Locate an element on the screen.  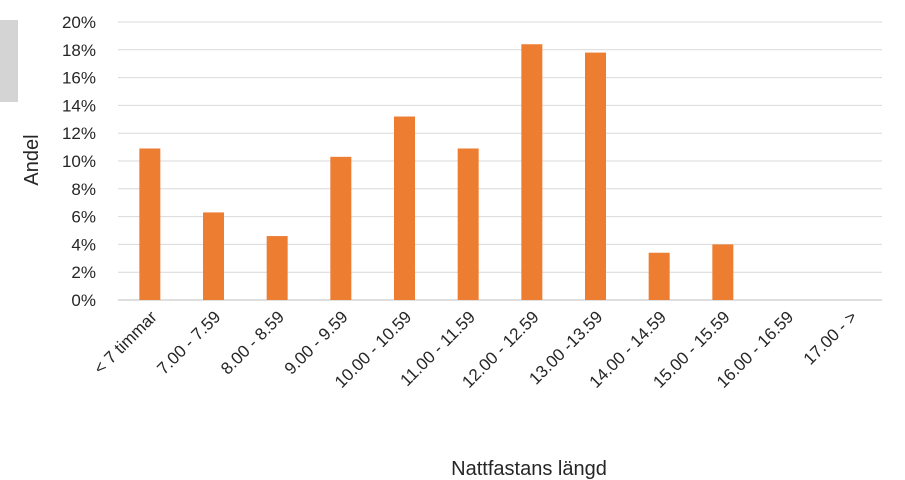
side-tab is located at coordinates (9, 61).